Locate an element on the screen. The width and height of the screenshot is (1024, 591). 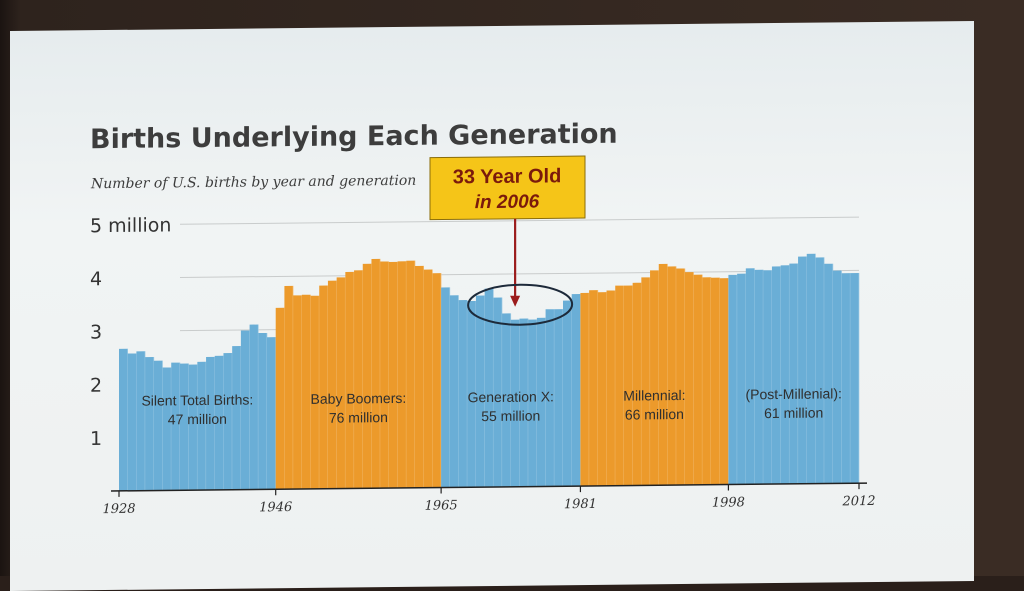
bar-1947 is located at coordinates (289, 387).